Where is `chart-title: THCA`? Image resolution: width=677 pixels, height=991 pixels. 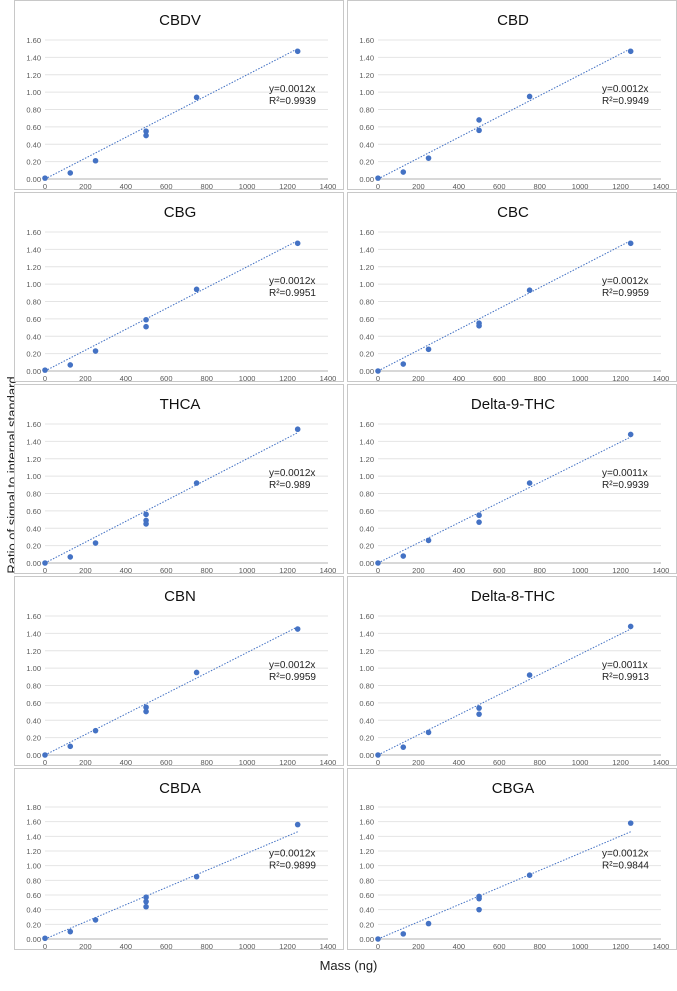 chart-title: THCA is located at coordinates (180, 404).